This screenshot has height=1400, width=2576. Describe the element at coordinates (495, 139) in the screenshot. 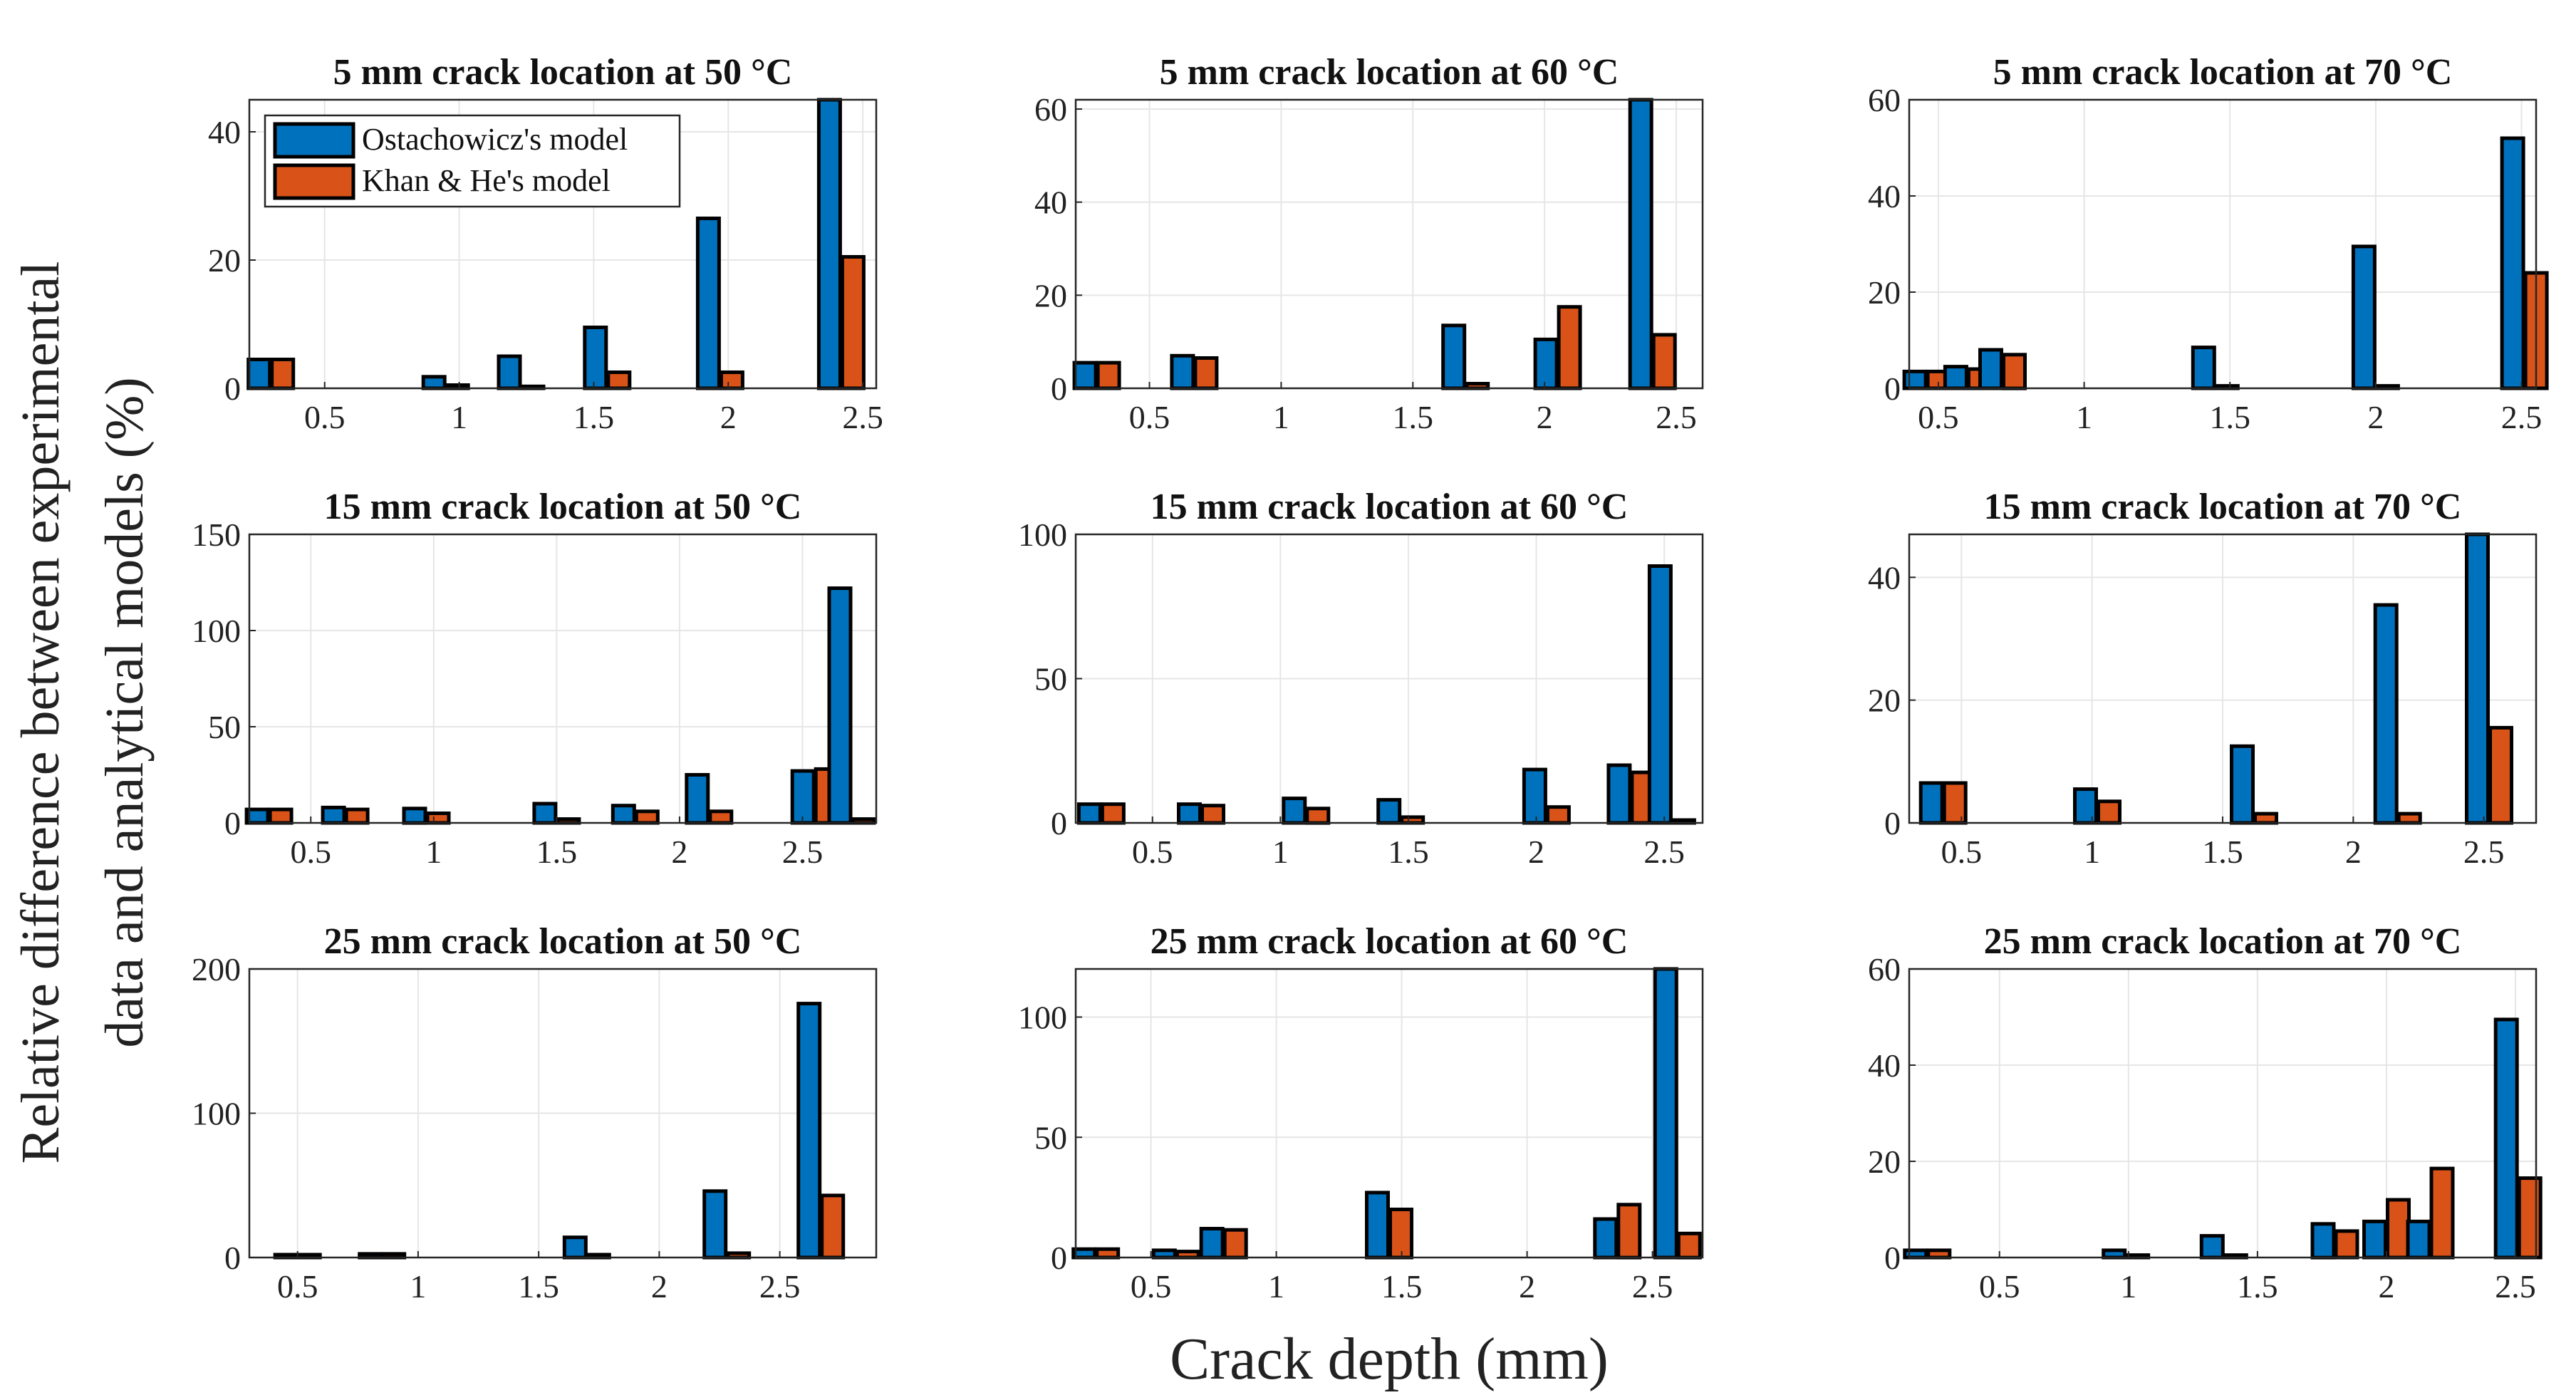

I see `legend-label-ostachowicz: Ostachowicz's model` at that location.